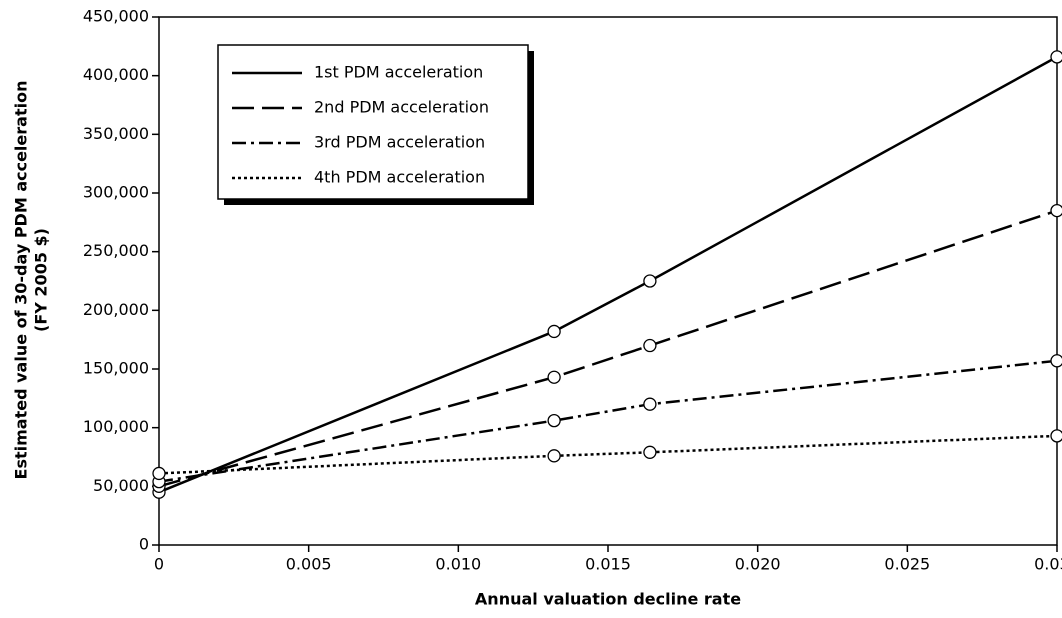  Describe the element at coordinates (401, 107) in the screenshot. I see `legend-label: 2nd PDM acceleration` at that location.